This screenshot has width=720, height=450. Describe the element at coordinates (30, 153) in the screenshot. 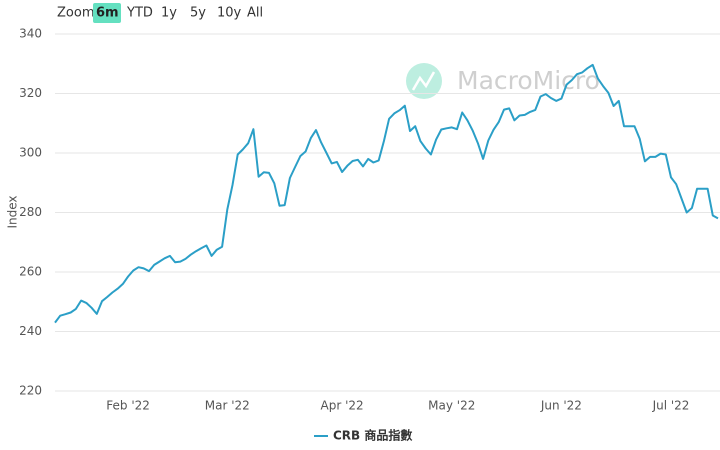

I see `y-tick-label: 300` at that location.